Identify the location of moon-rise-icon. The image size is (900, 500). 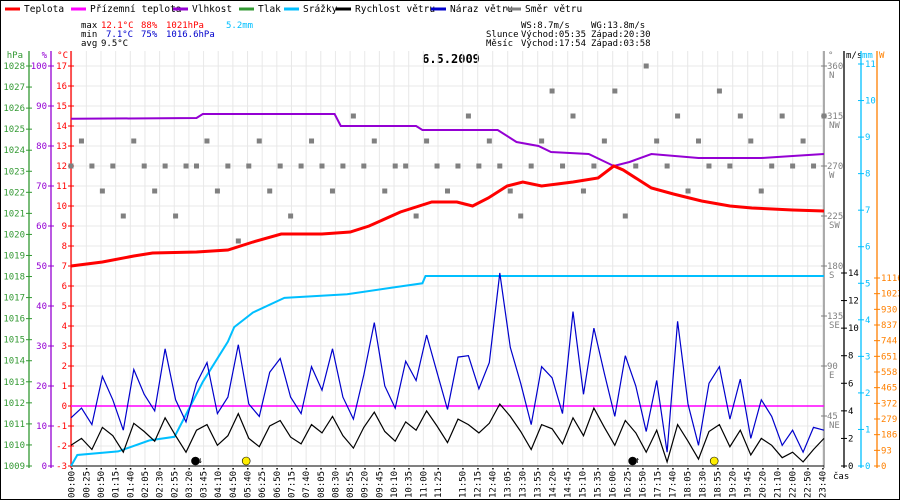
(632, 461).